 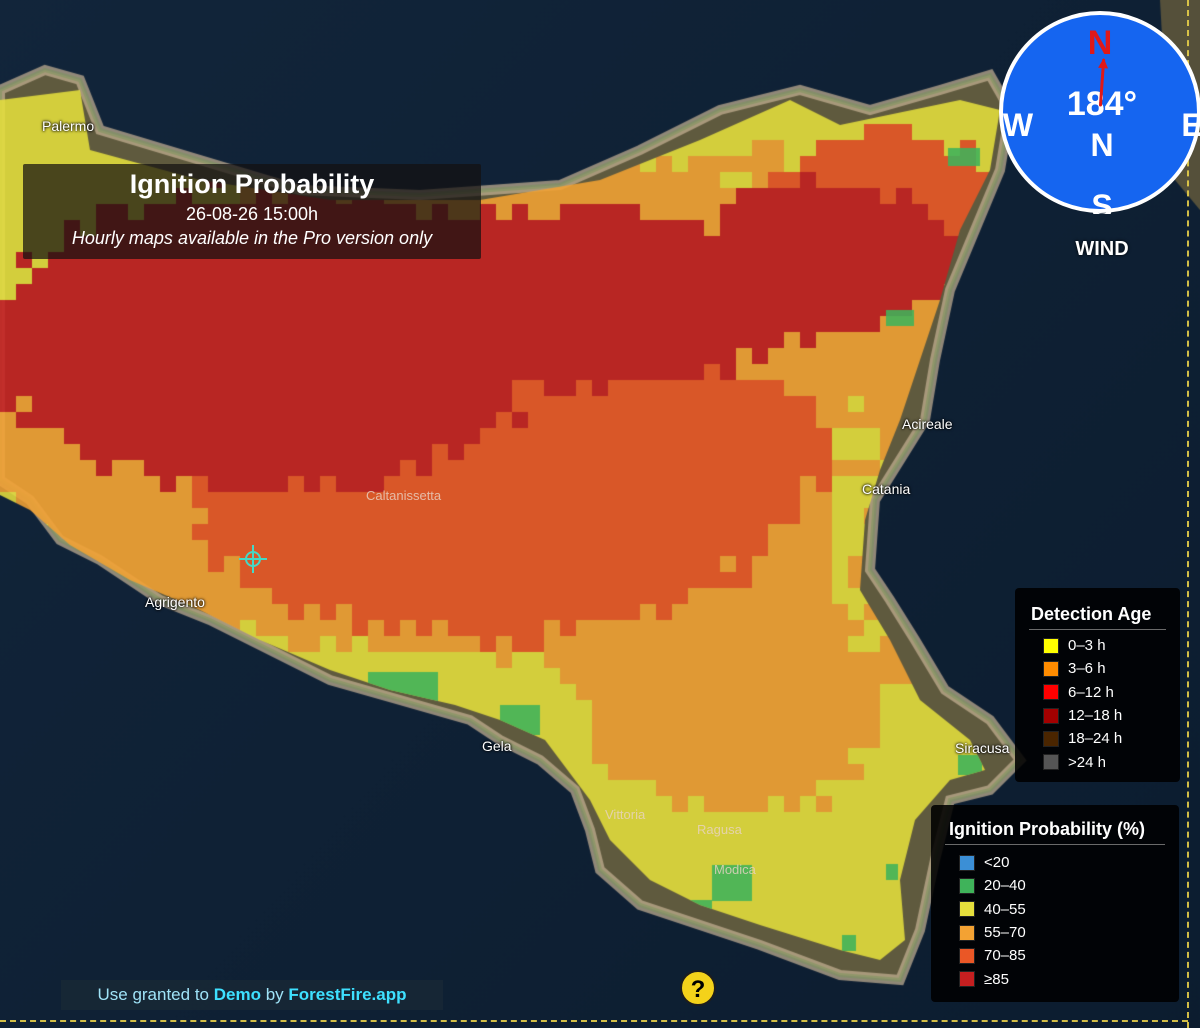 What do you see at coordinates (1055, 885) in the screenshot?
I see `ignition-legend-item: 20–40` at bounding box center [1055, 885].